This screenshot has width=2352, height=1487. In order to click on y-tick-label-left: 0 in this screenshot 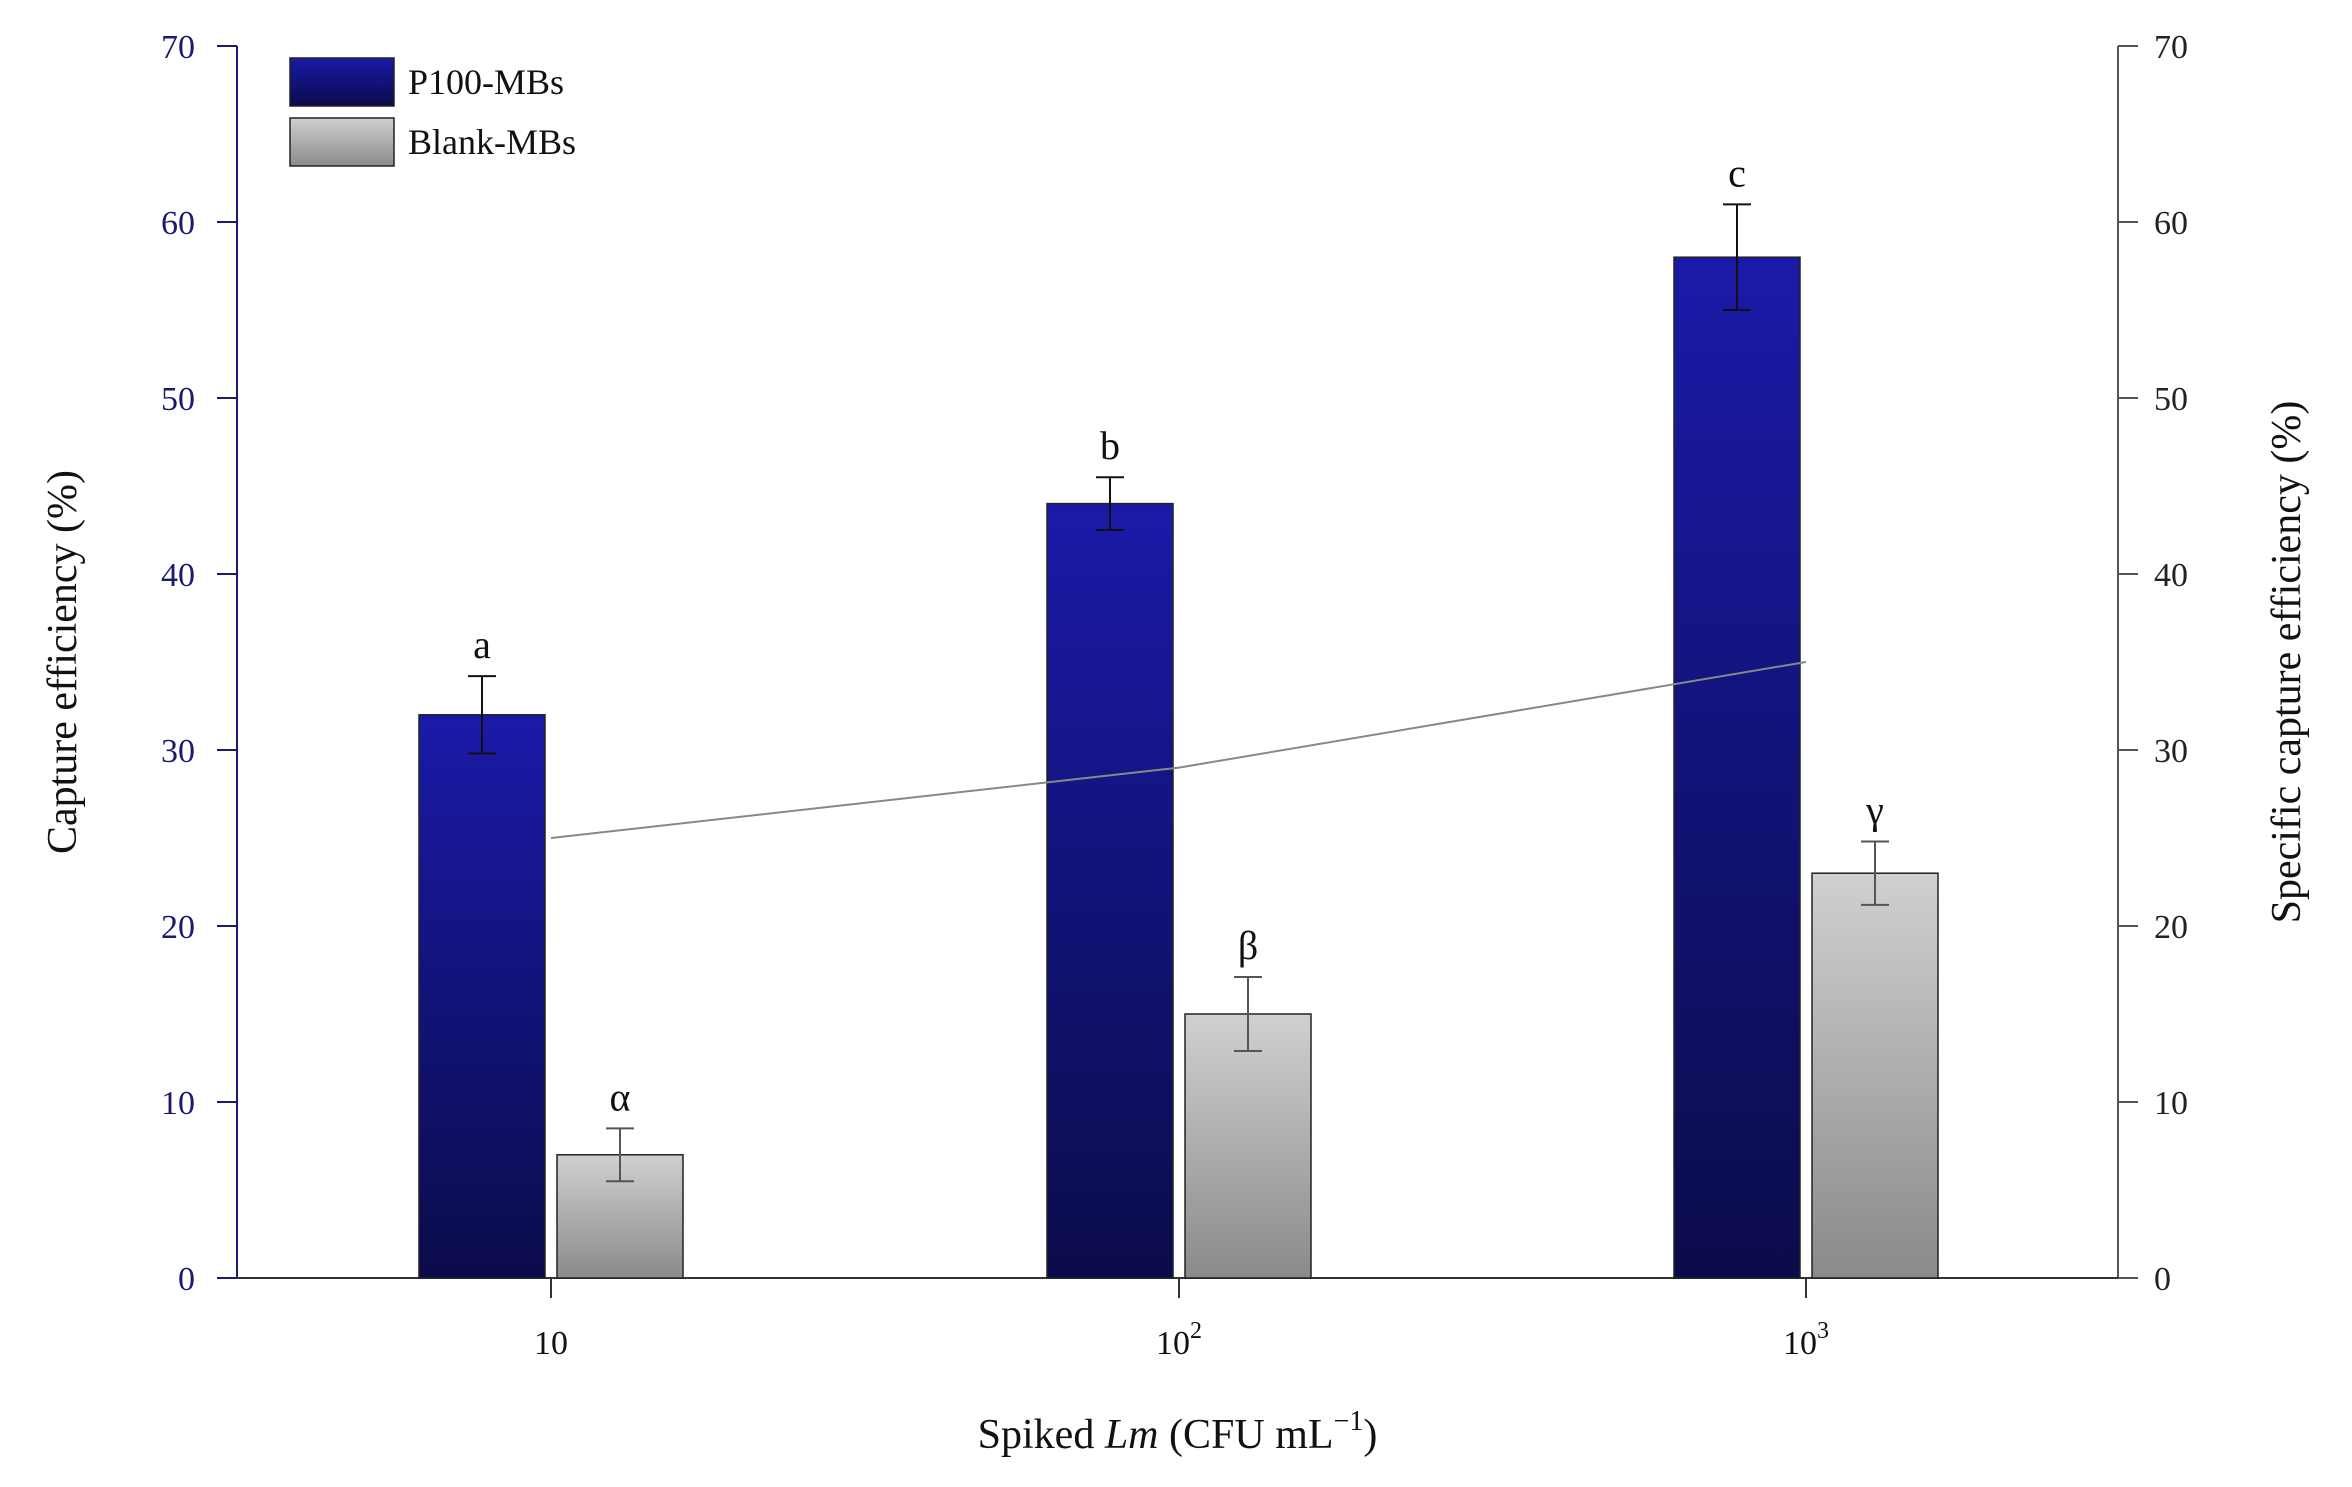, I will do `click(186, 1279)`.